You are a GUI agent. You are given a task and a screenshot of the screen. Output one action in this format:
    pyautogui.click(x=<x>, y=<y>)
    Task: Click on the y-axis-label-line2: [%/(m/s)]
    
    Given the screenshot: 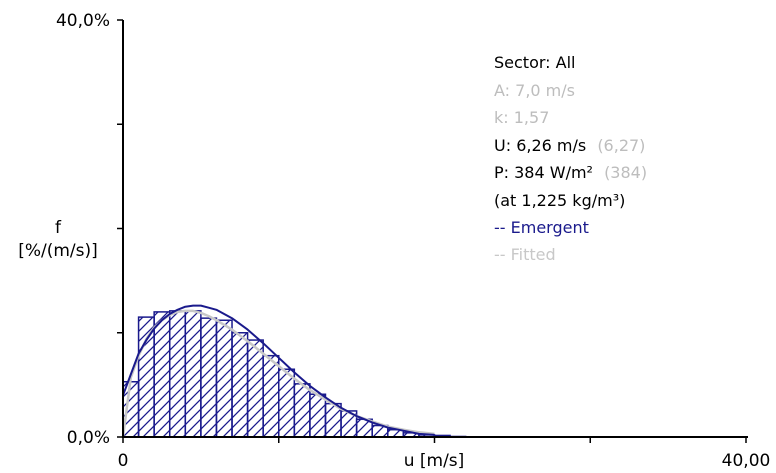 What is the action you would take?
    pyautogui.click(x=58, y=251)
    